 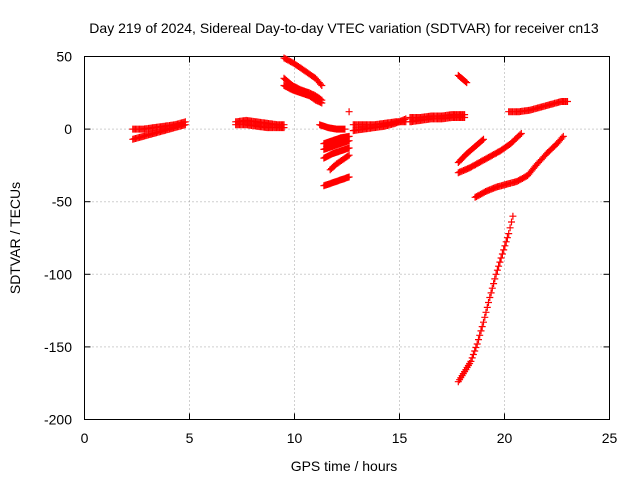 What do you see at coordinates (400, 438) in the screenshot?
I see `x-tick-label: 15` at bounding box center [400, 438].